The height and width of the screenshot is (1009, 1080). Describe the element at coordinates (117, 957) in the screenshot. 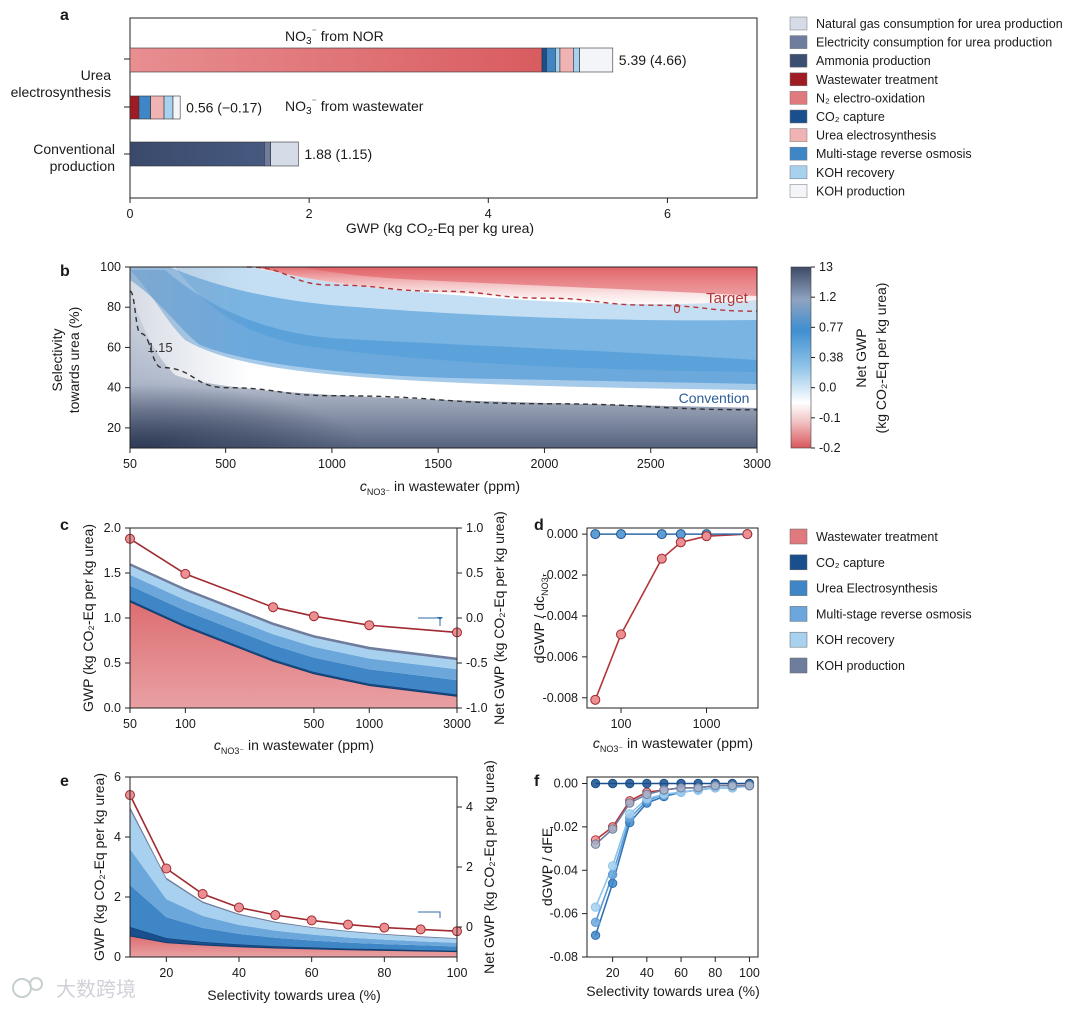

I see `ytick-label: 0` at that location.